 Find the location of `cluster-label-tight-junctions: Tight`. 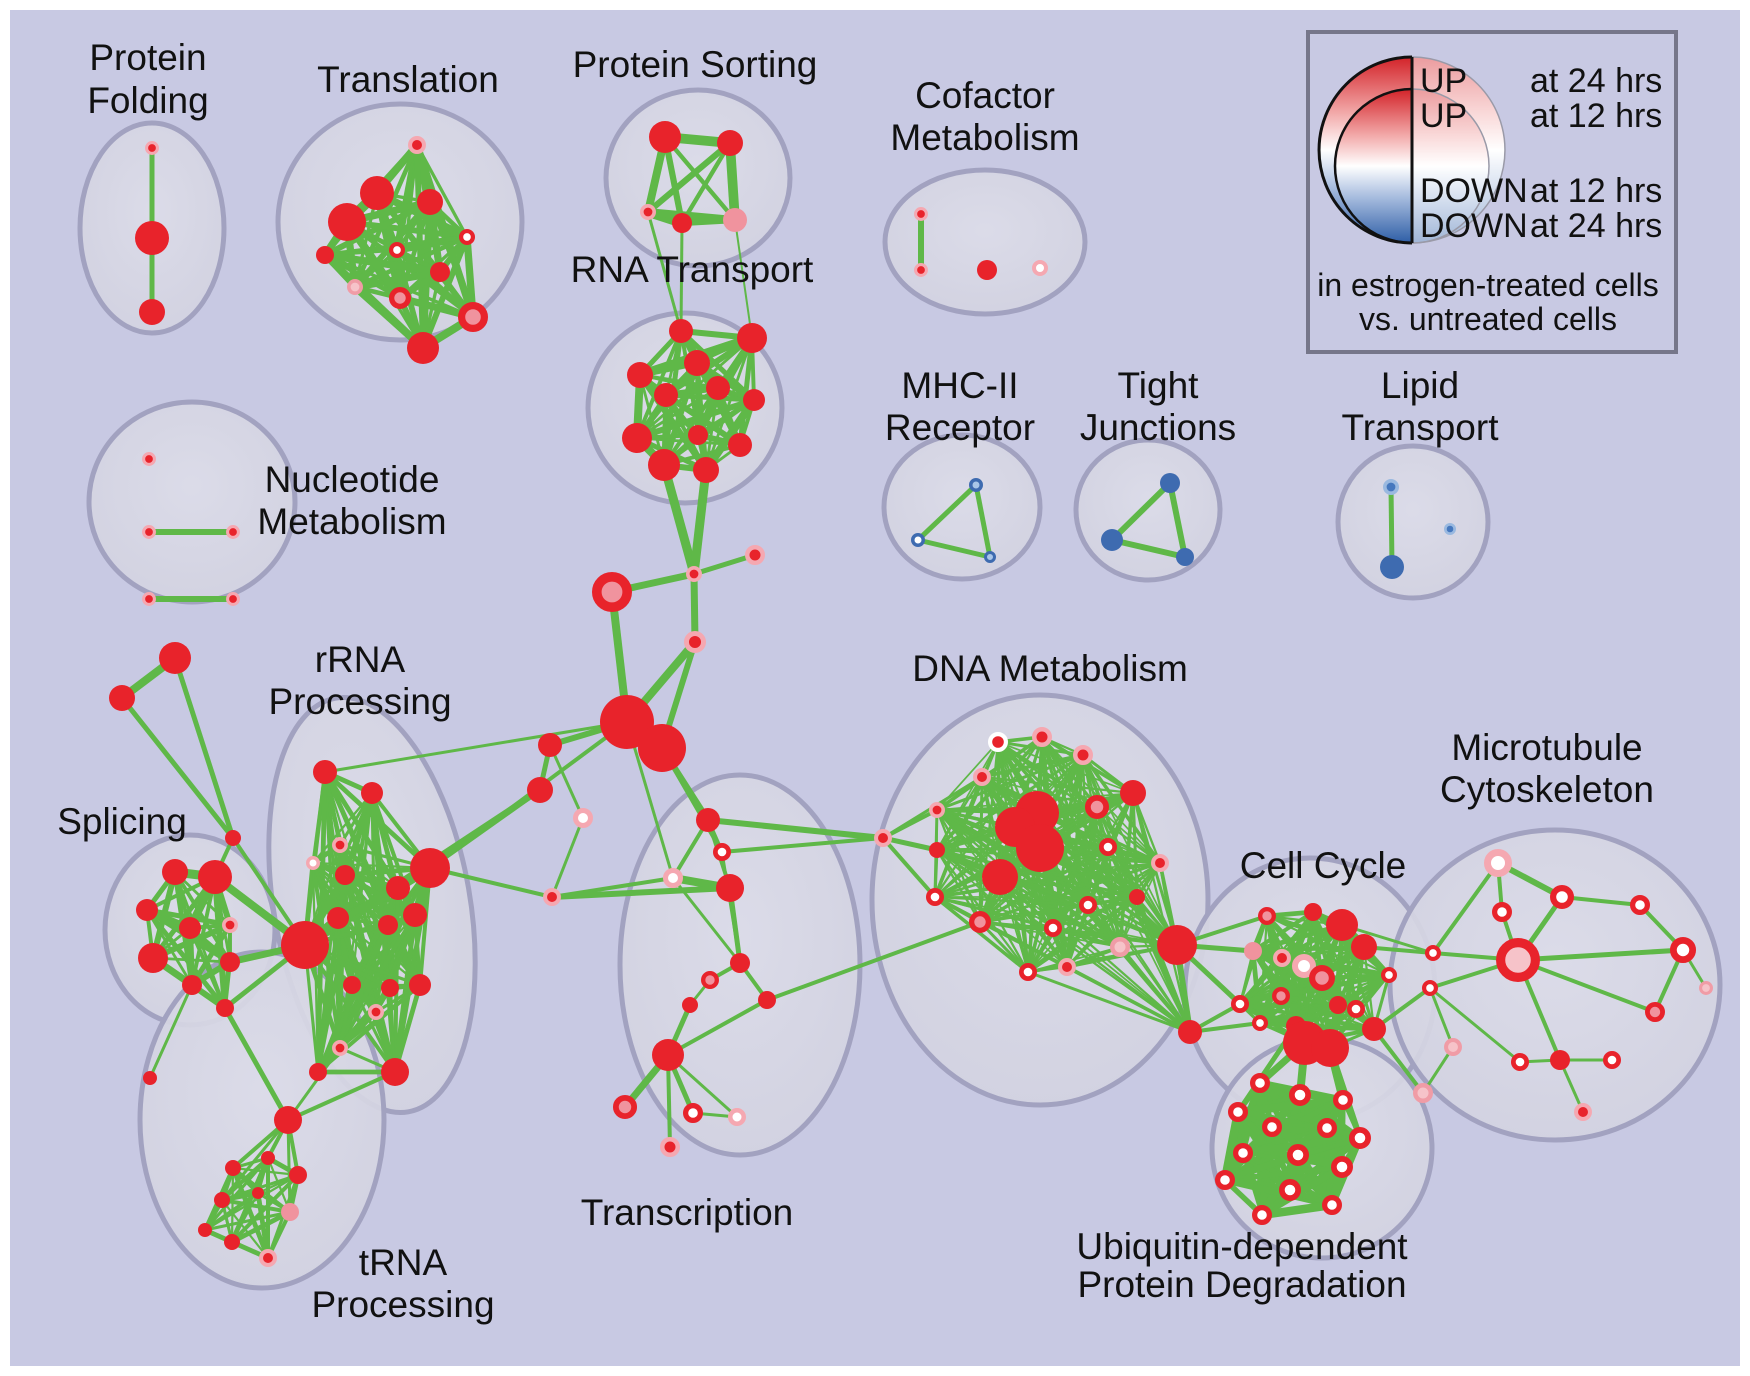

cluster-label-tight-junctions: Tight is located at coordinates (1159, 385).